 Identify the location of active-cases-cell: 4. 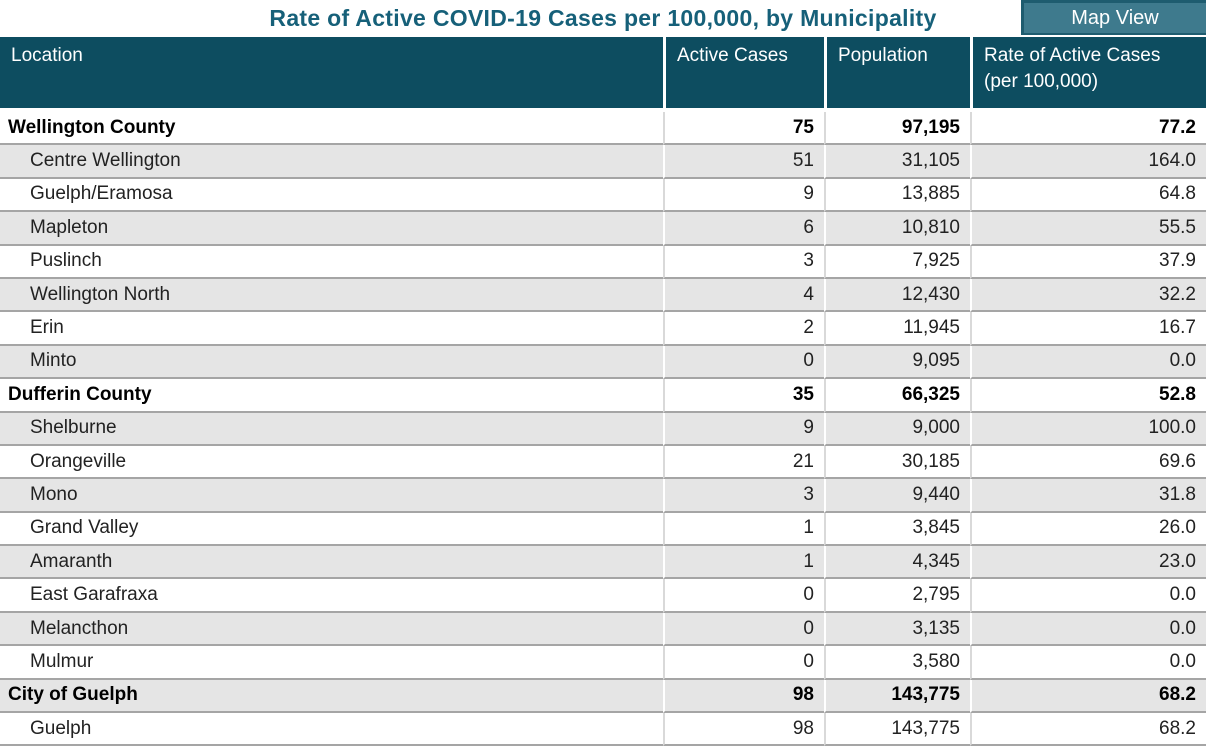
(743, 295).